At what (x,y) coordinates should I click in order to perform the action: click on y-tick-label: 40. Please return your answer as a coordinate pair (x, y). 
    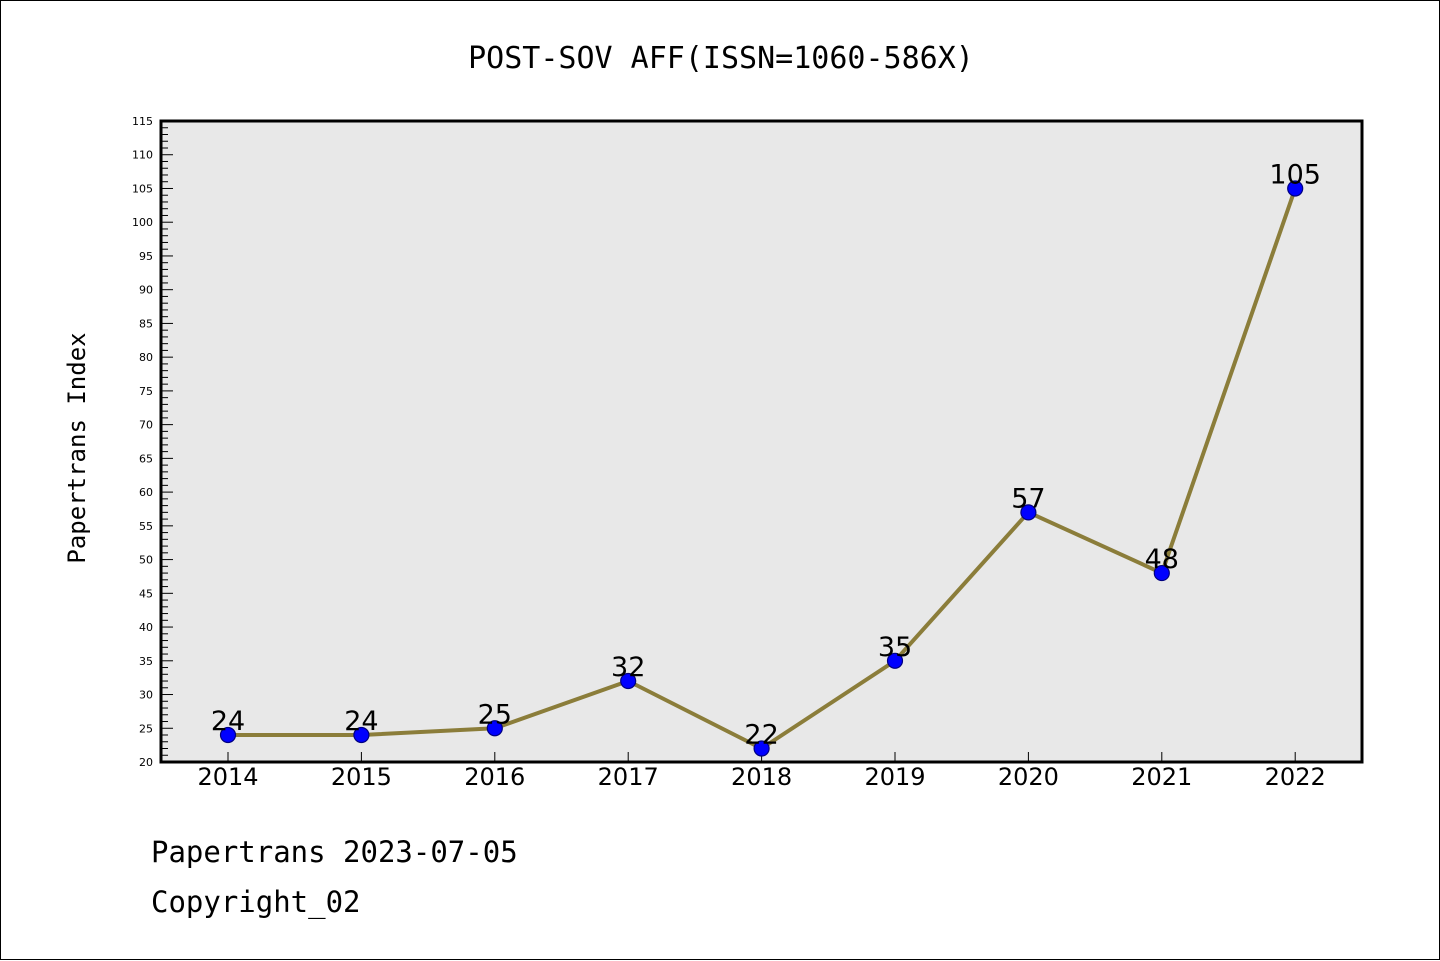
    Looking at the image, I should click on (146, 627).